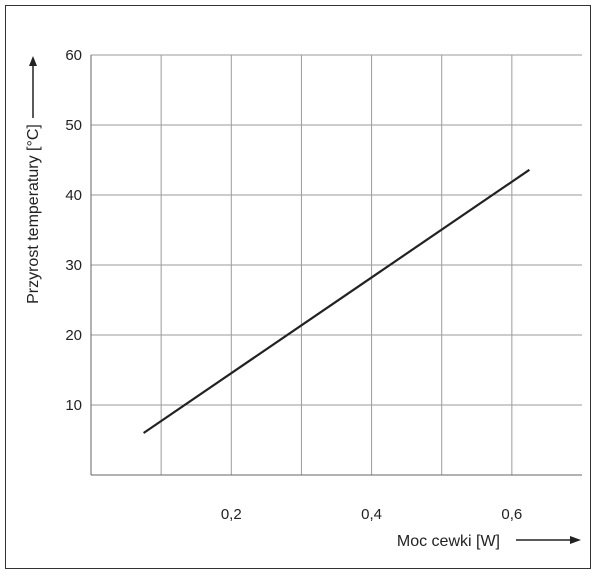  Describe the element at coordinates (73, 55) in the screenshot. I see `y-tick-label: 60` at that location.